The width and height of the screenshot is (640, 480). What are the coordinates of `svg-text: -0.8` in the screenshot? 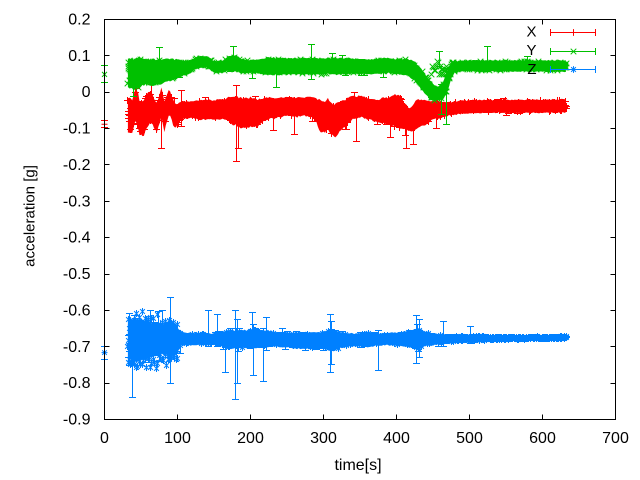 It's located at (77, 383).